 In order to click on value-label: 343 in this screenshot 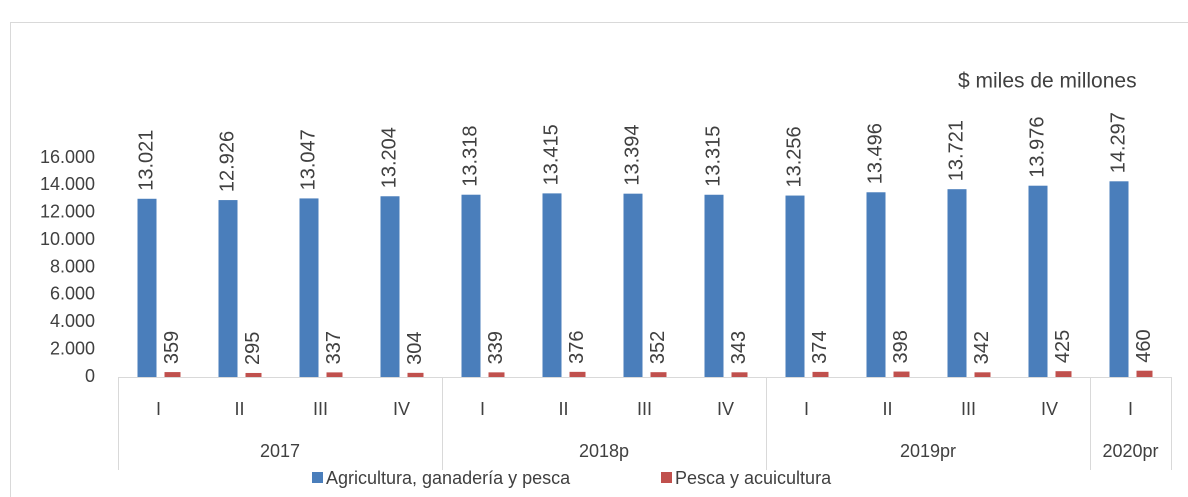, I will do `click(739, 347)`.